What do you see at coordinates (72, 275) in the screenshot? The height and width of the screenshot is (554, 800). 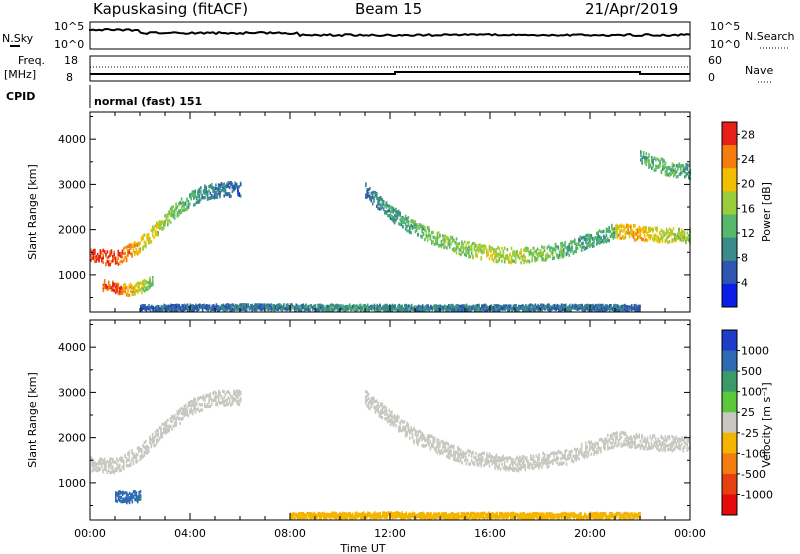 I see `y-tick-label: 1000` at bounding box center [72, 275].